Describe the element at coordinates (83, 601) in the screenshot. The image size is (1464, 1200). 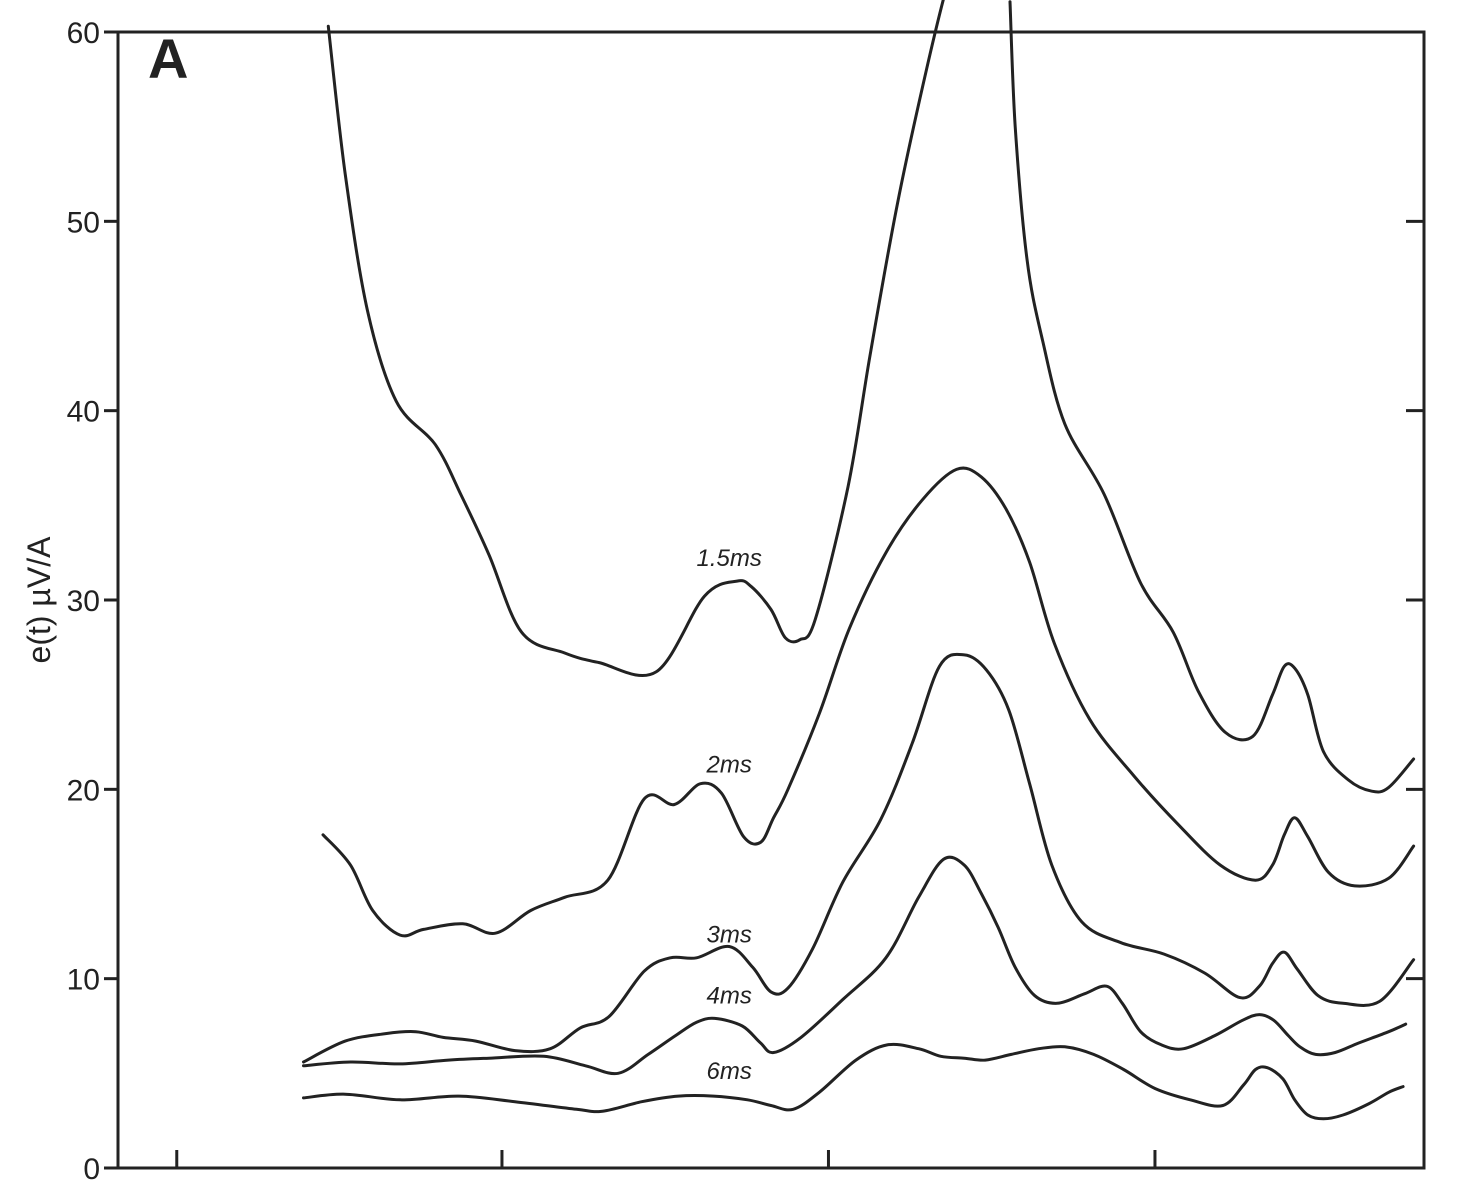
I see `y-tick-label-3: 30` at that location.